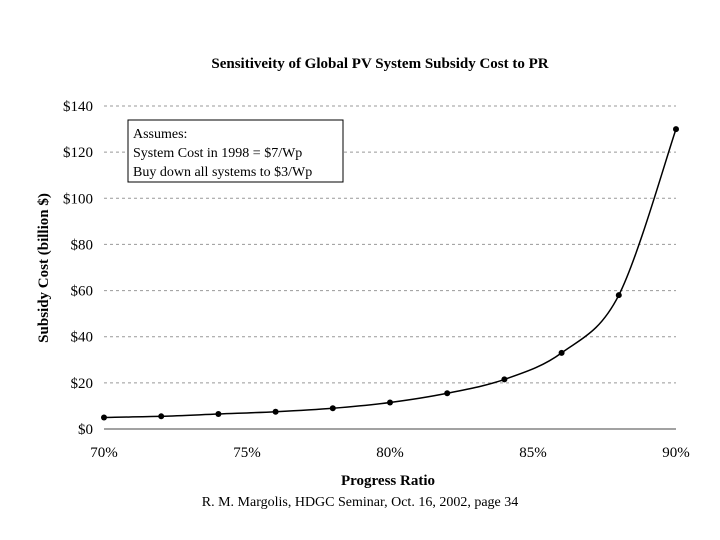 The image size is (720, 540). Describe the element at coordinates (44, 268) in the screenshot. I see `y-axis-label: Subsidy Cost (billion $)` at that location.